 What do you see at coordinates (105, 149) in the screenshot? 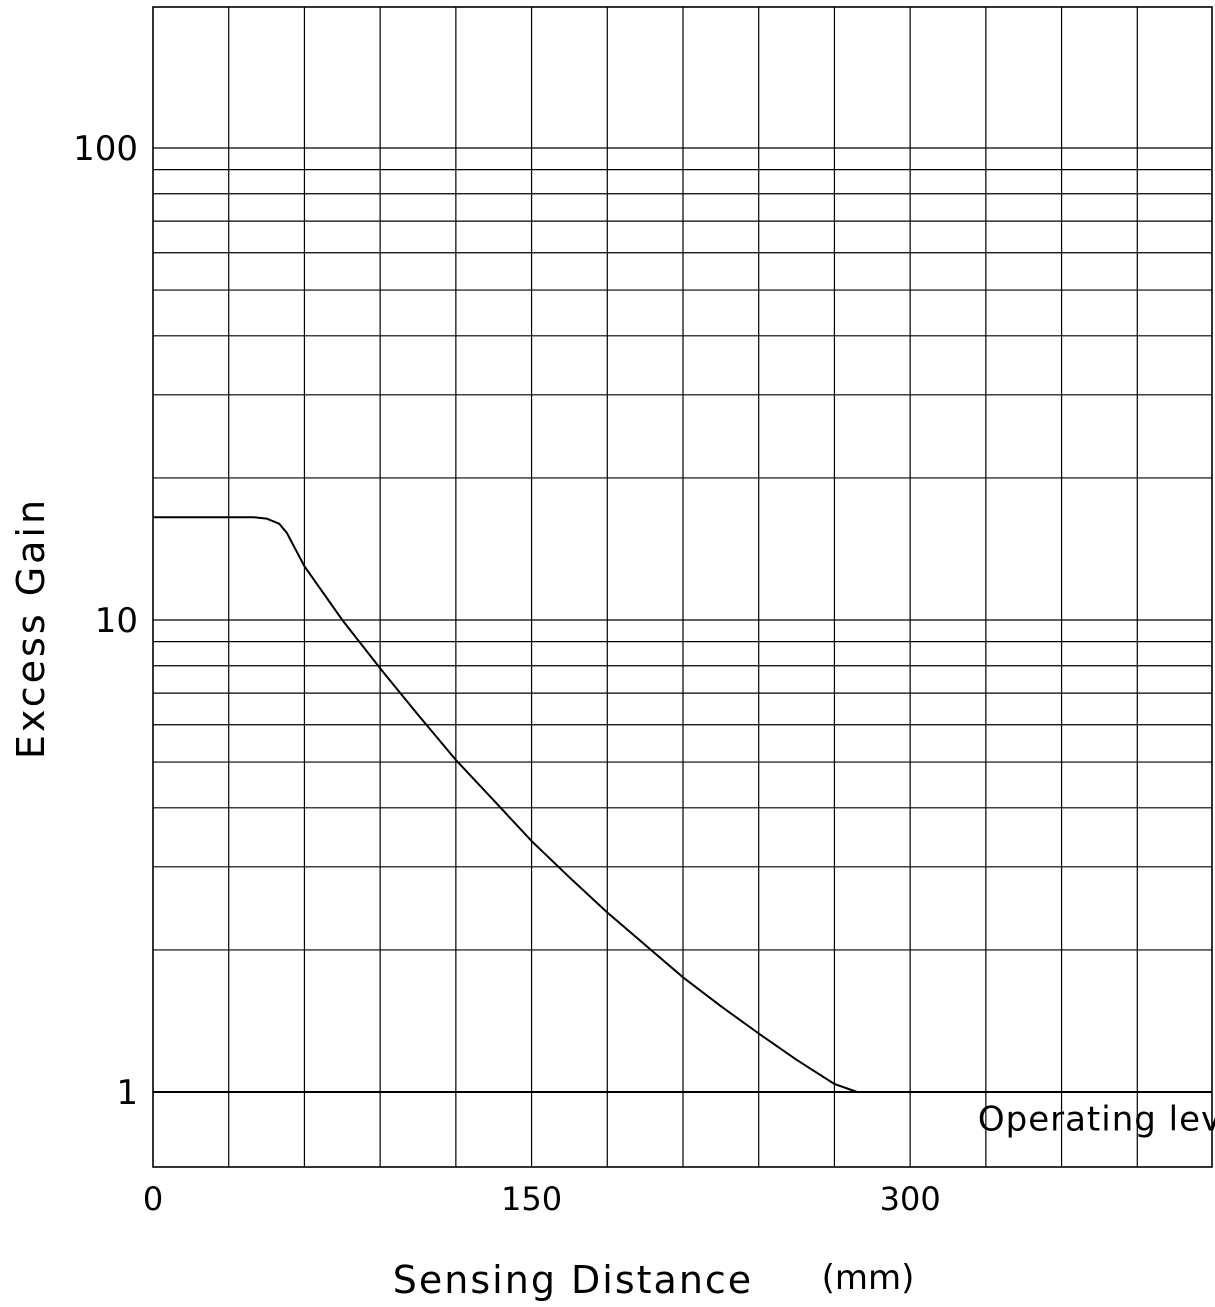
I see `y-tick-label: 100` at bounding box center [105, 149].